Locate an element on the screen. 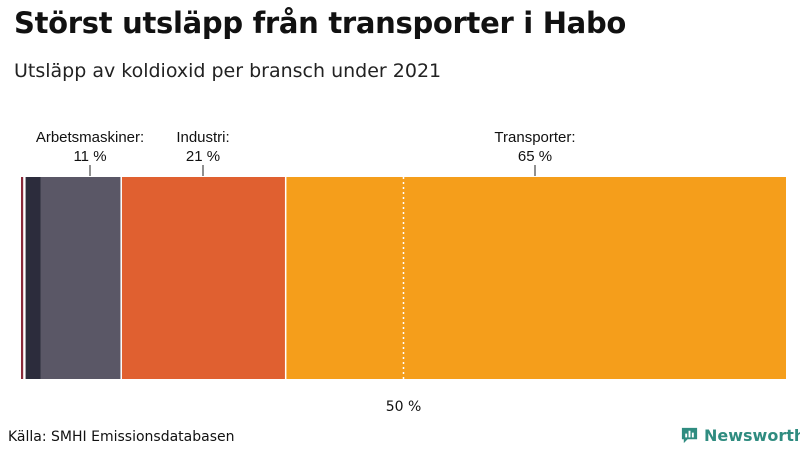  segment-value-label-4: 21 % is located at coordinates (203, 156).